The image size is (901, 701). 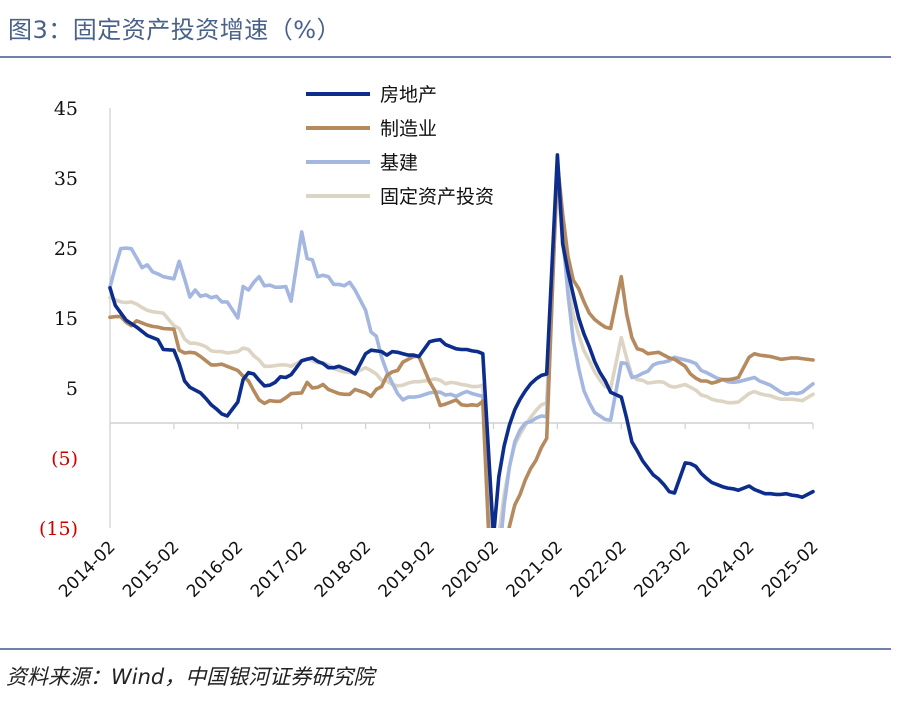 What do you see at coordinates (343, 569) in the screenshot?
I see `x-tick-label: 2018-02` at bounding box center [343, 569].